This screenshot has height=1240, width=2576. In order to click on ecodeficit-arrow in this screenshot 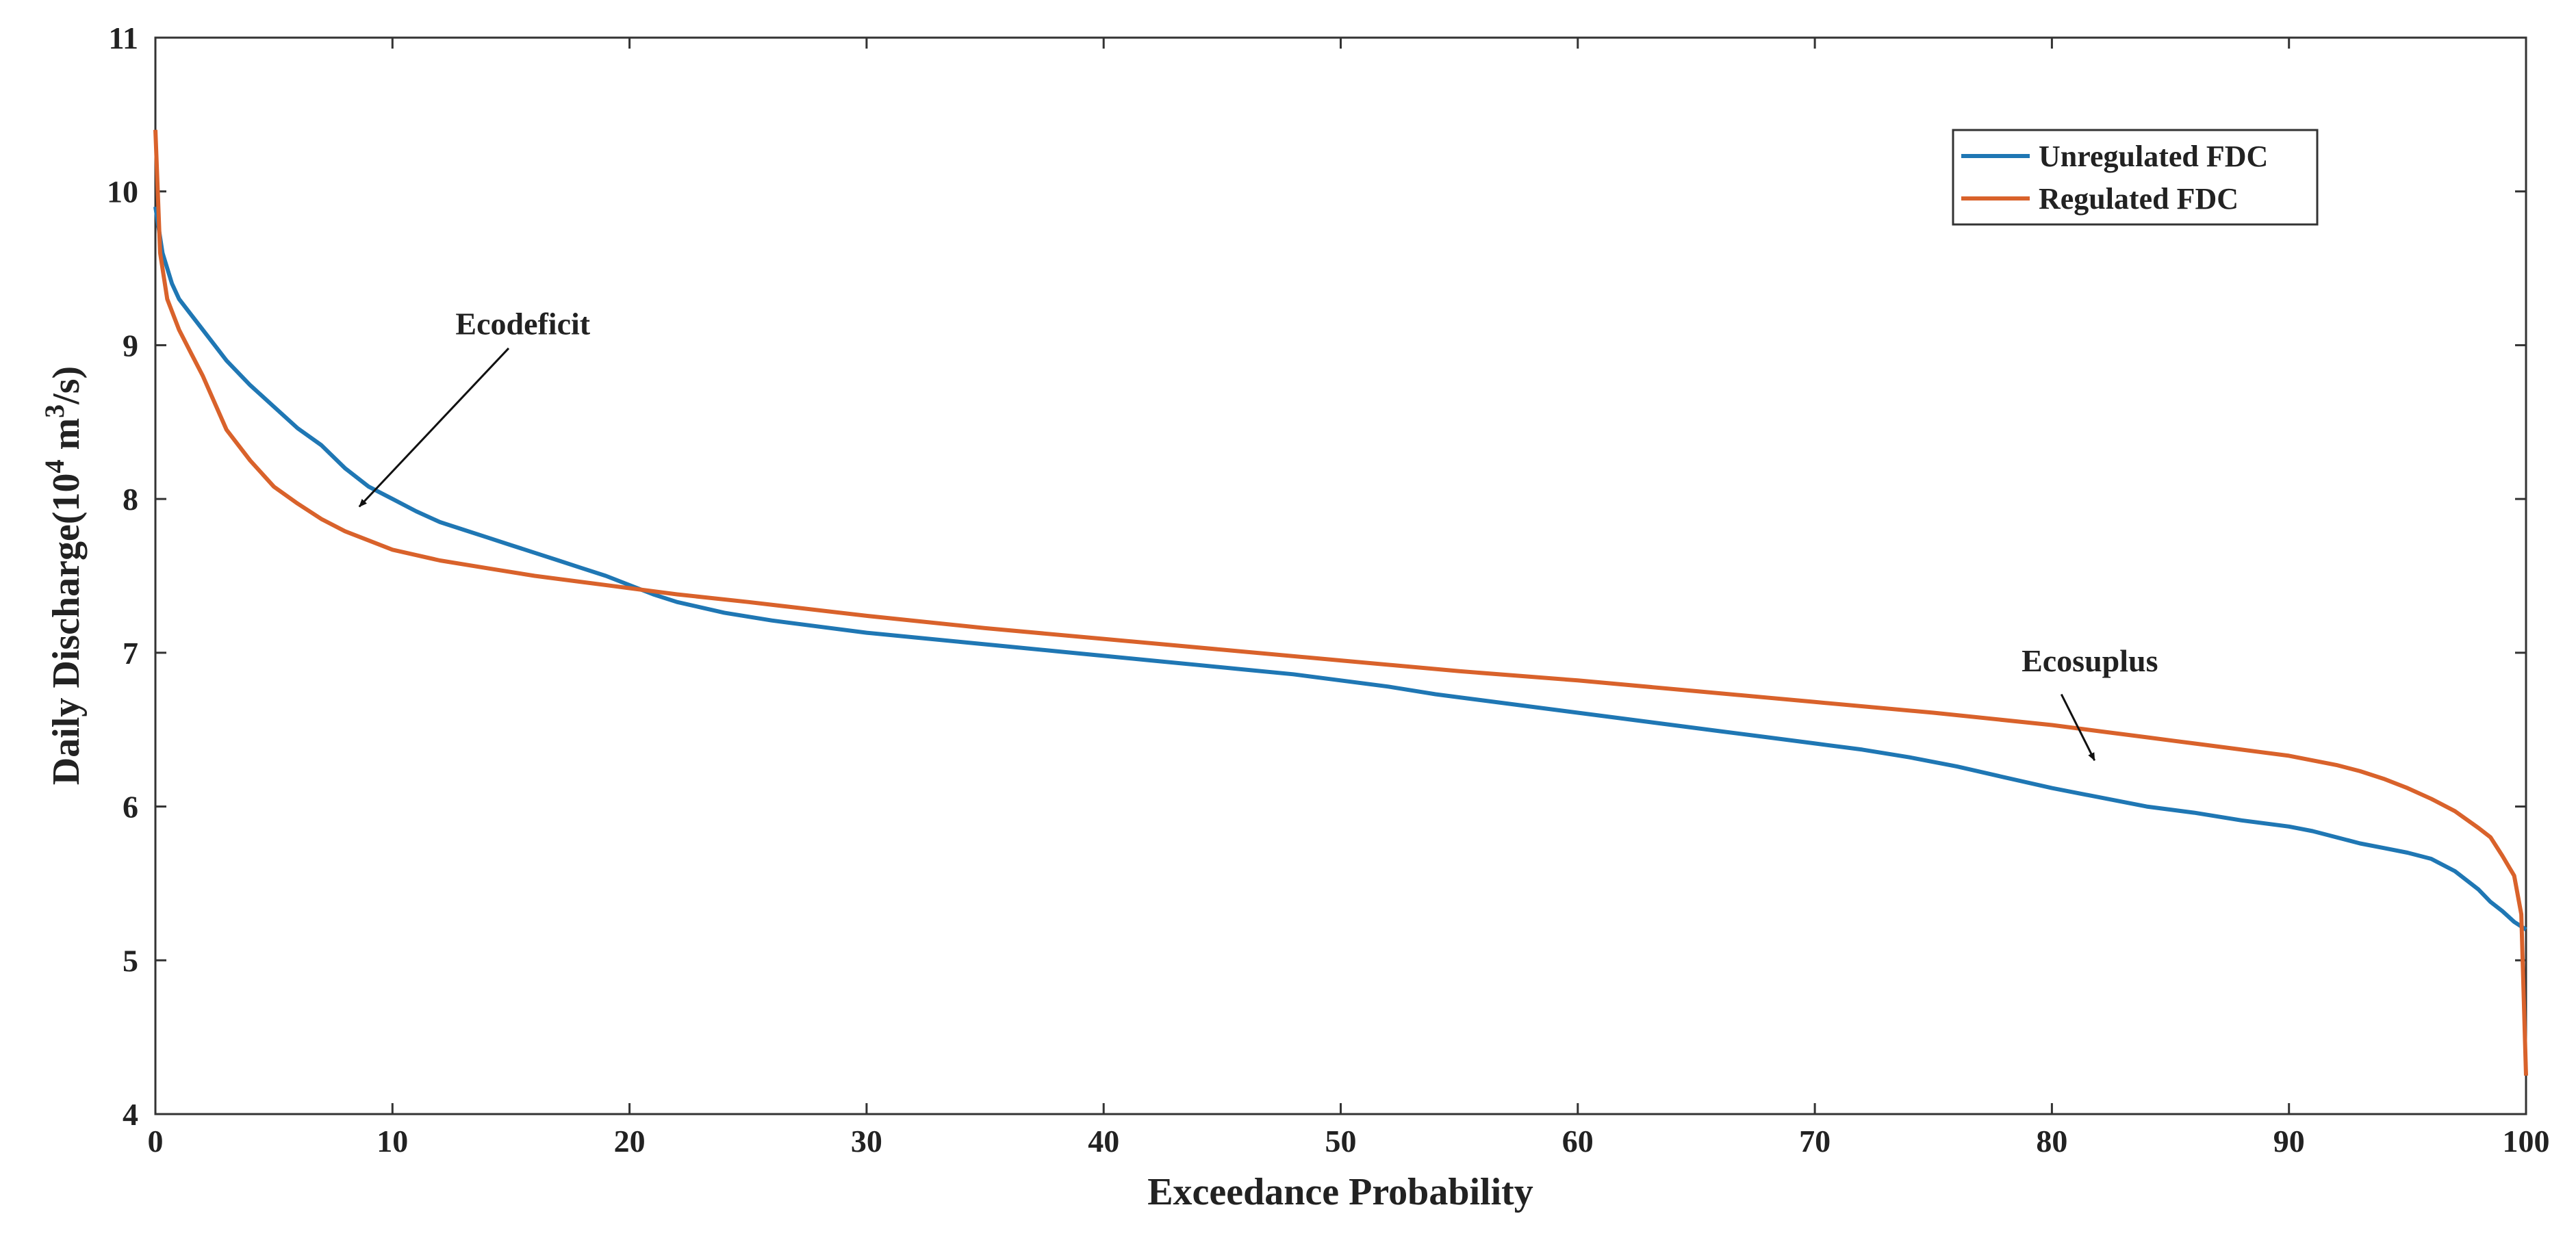, I will do `click(434, 427)`.